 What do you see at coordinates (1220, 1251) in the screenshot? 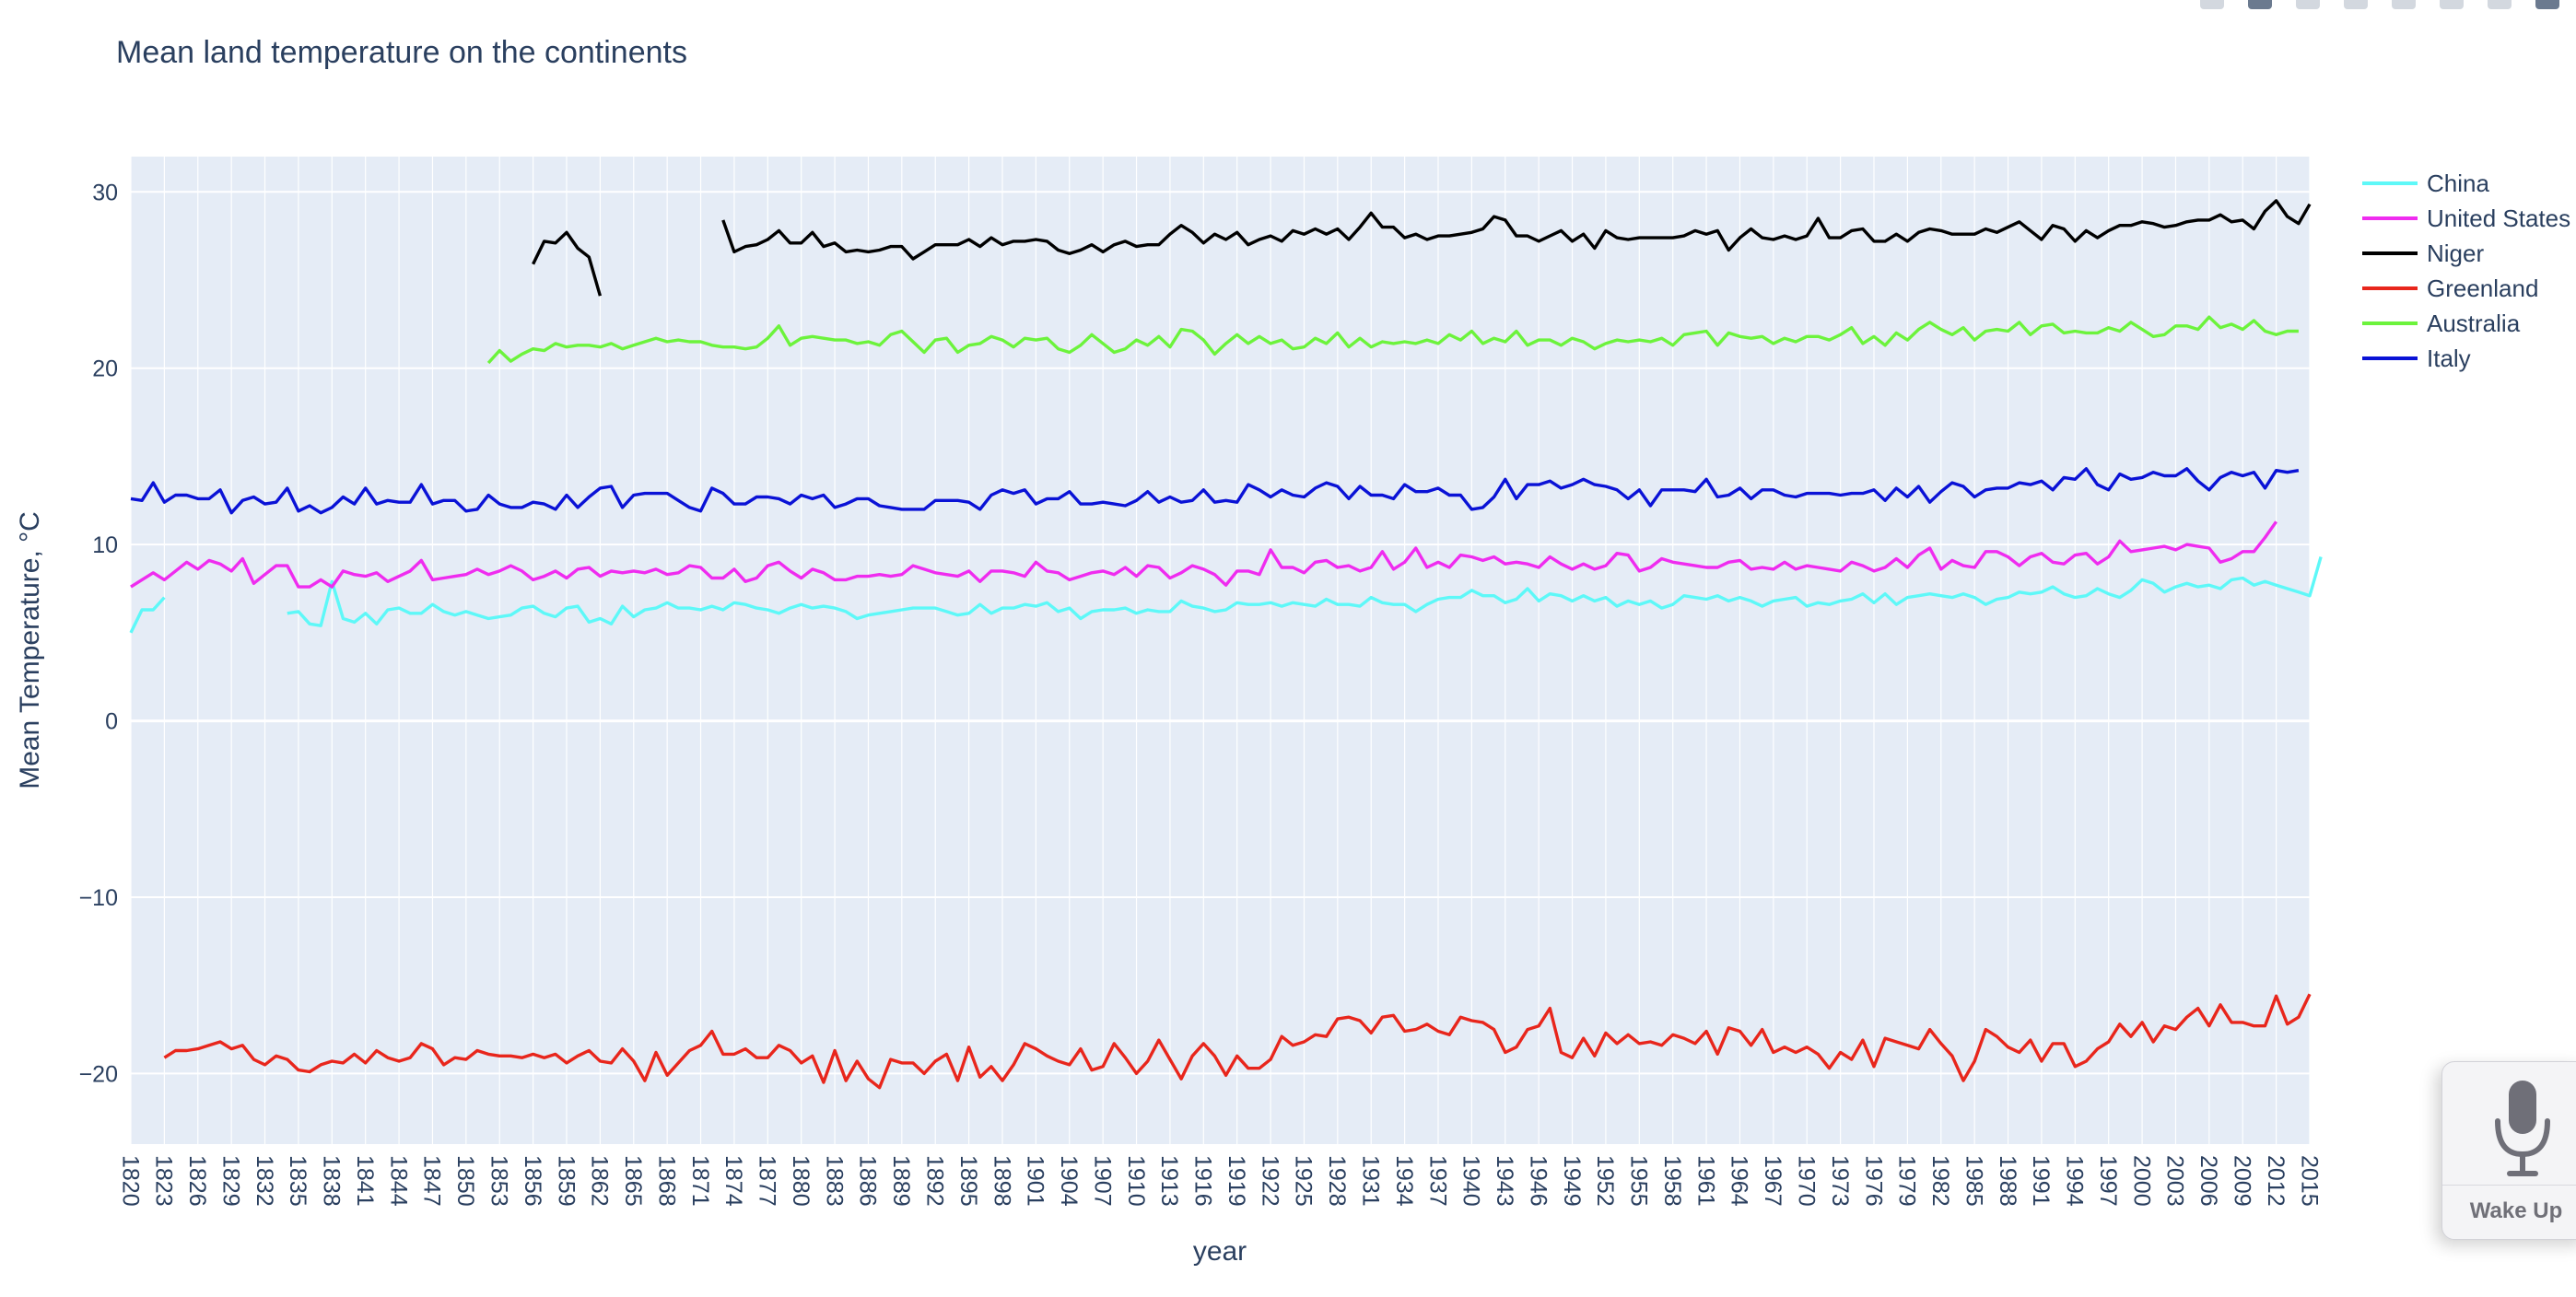
I see `x-axis-title: year` at bounding box center [1220, 1251].